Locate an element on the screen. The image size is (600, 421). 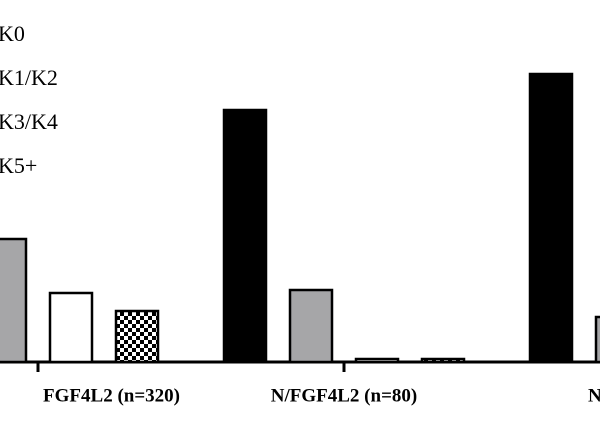
legend-label: K0 is located at coordinates (12, 33).